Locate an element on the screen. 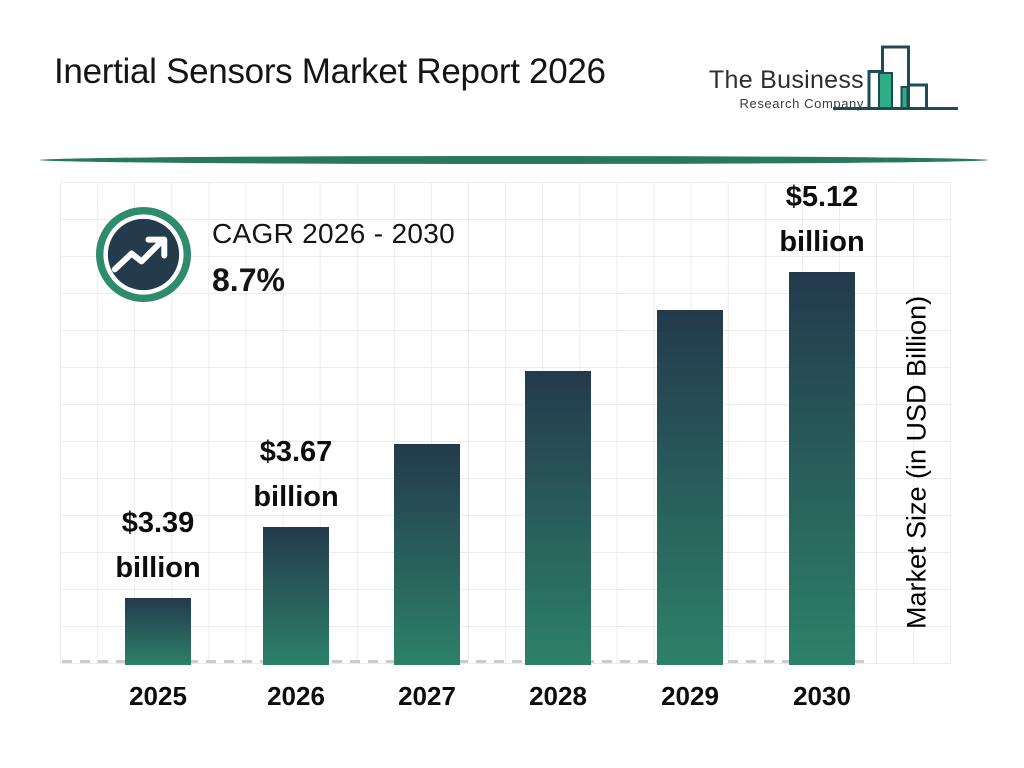 The height and width of the screenshot is (768, 1024). bar-value-label-2025: $3.39 billion is located at coordinates (158, 545).